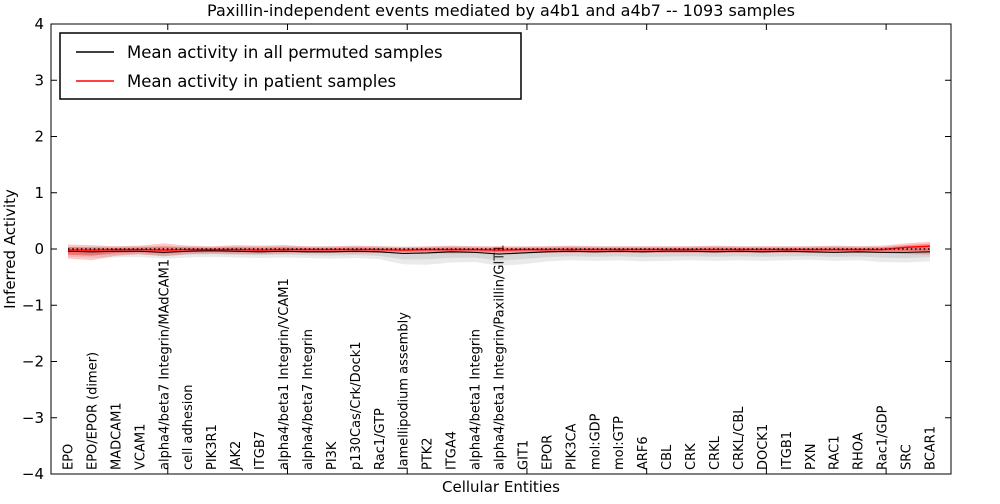  I want to click on x-tick-label: alpha4/beta1 Integrin/Paxillin/GIT1, so click(500, 357).